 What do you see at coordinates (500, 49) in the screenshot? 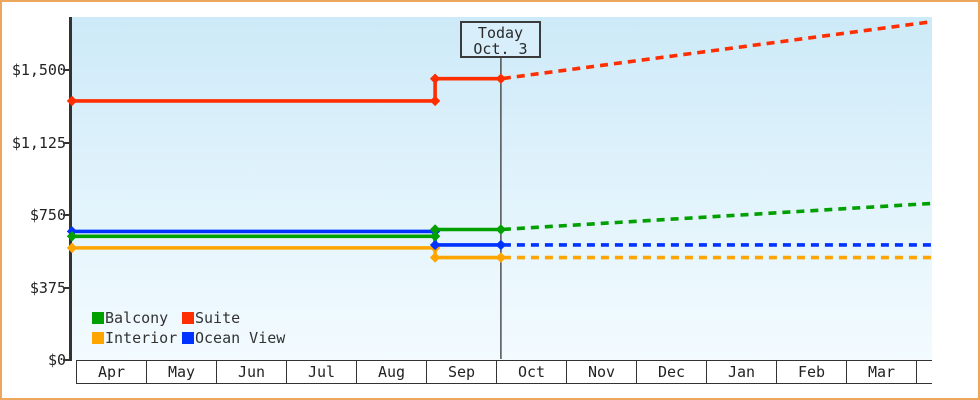
I see `today-date-label: Oct. 3` at bounding box center [500, 49].